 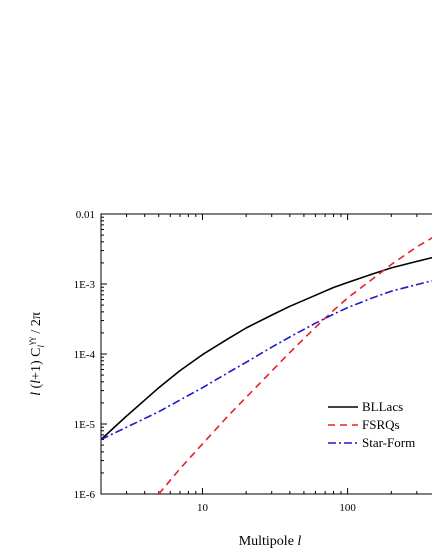 I want to click on legend: BLLacs FSRQs Star-Form, so click(x=371, y=424).